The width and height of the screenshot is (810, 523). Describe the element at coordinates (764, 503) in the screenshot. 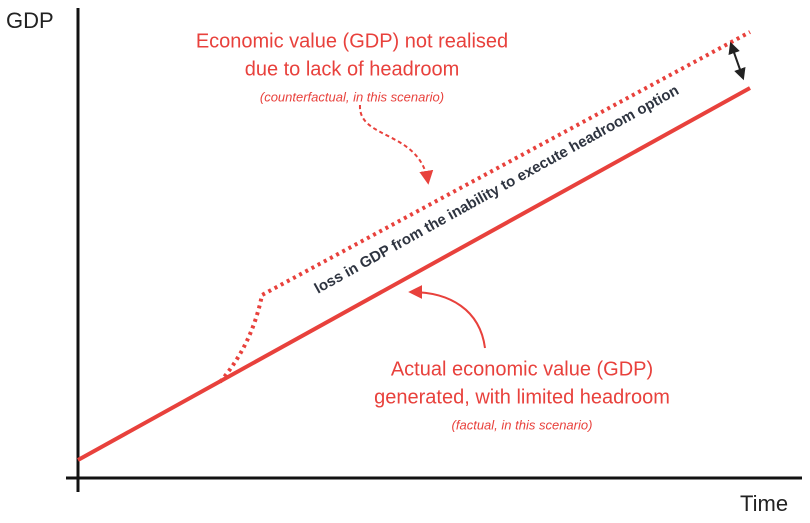

I see `x-axis-label: Time` at that location.